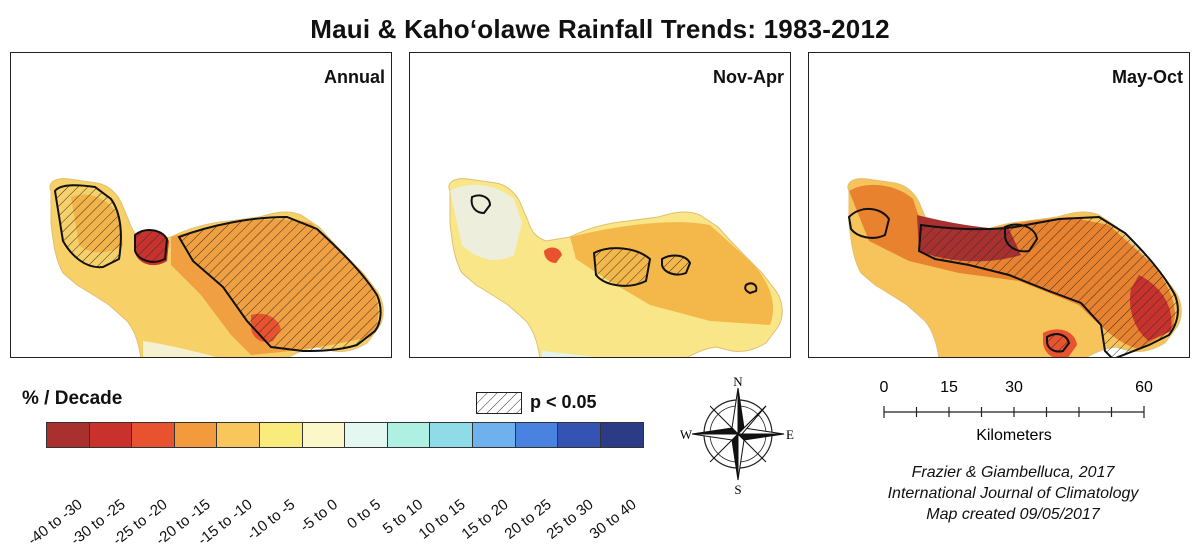  I want to click on legend-color-ramp, so click(345, 435).